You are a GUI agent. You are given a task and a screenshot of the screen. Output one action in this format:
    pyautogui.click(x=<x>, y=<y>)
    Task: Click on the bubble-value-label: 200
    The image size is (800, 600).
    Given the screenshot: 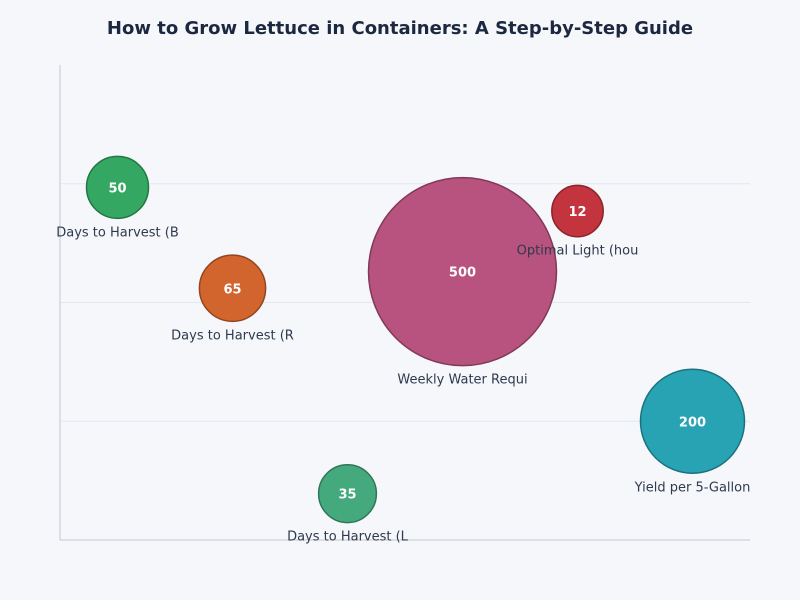 What is the action you would take?
    pyautogui.click(x=692, y=422)
    